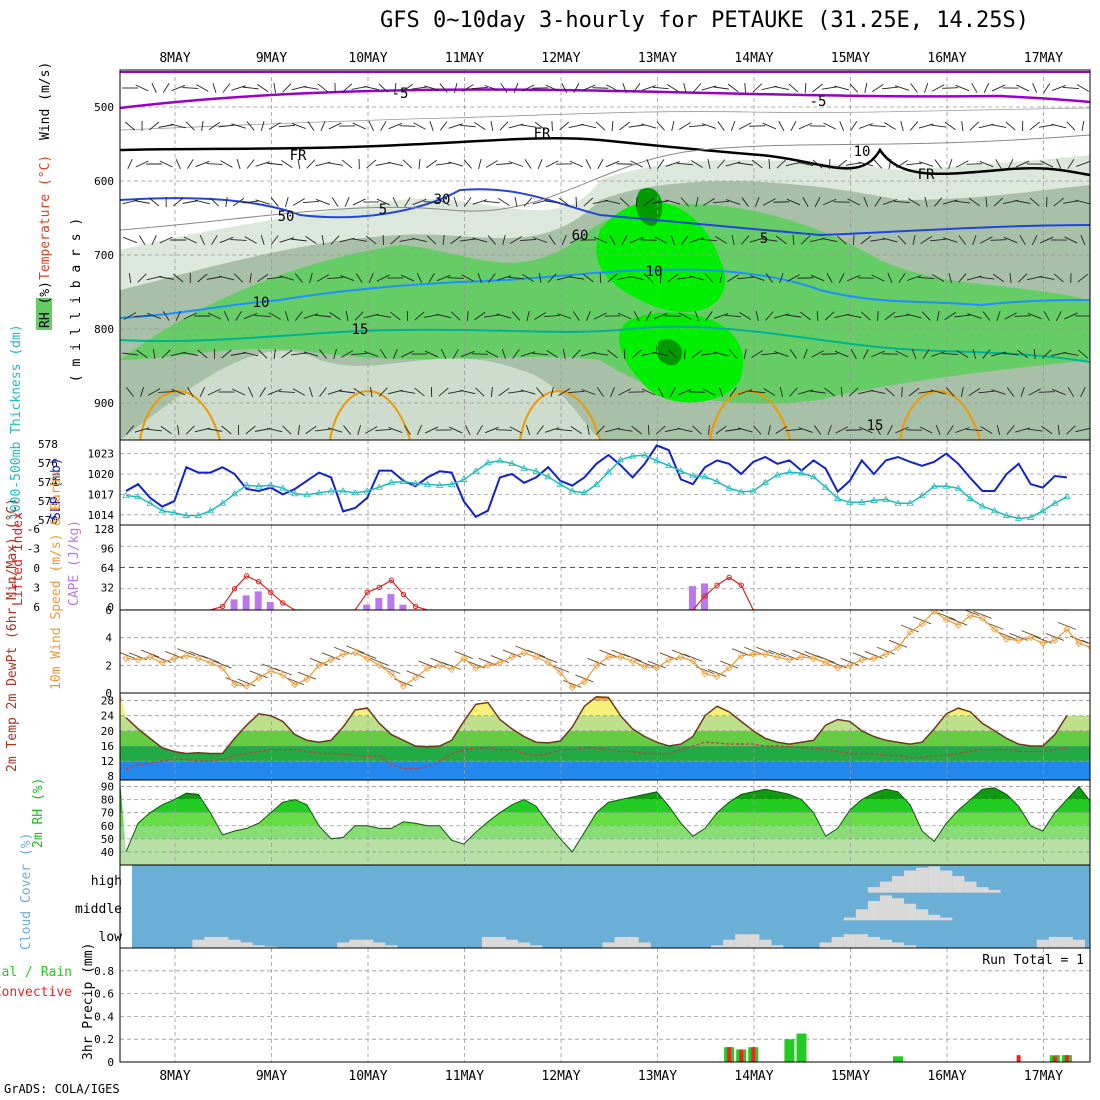 This screenshot has width=1100, height=1100. I want to click on contour-label: 50, so click(286, 217).